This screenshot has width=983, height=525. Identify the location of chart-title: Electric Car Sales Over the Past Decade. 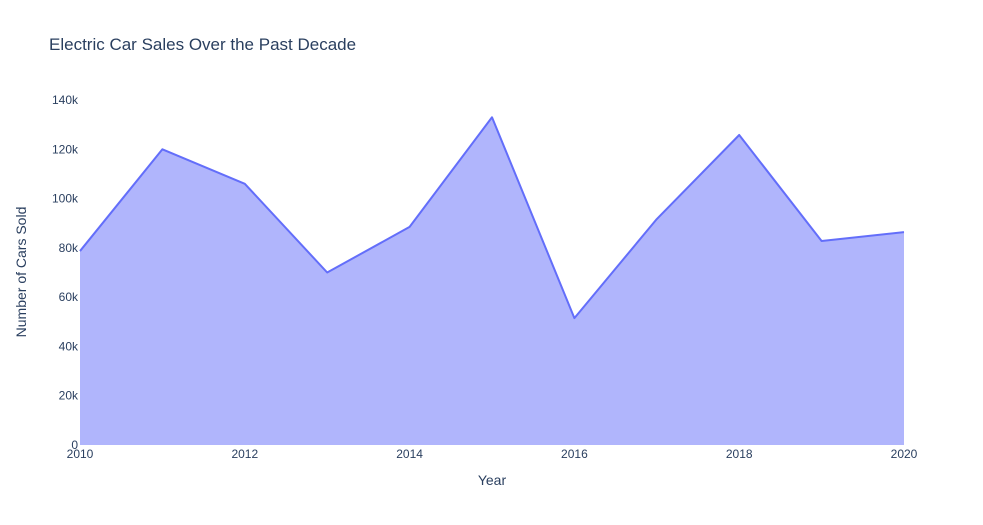
(202, 44).